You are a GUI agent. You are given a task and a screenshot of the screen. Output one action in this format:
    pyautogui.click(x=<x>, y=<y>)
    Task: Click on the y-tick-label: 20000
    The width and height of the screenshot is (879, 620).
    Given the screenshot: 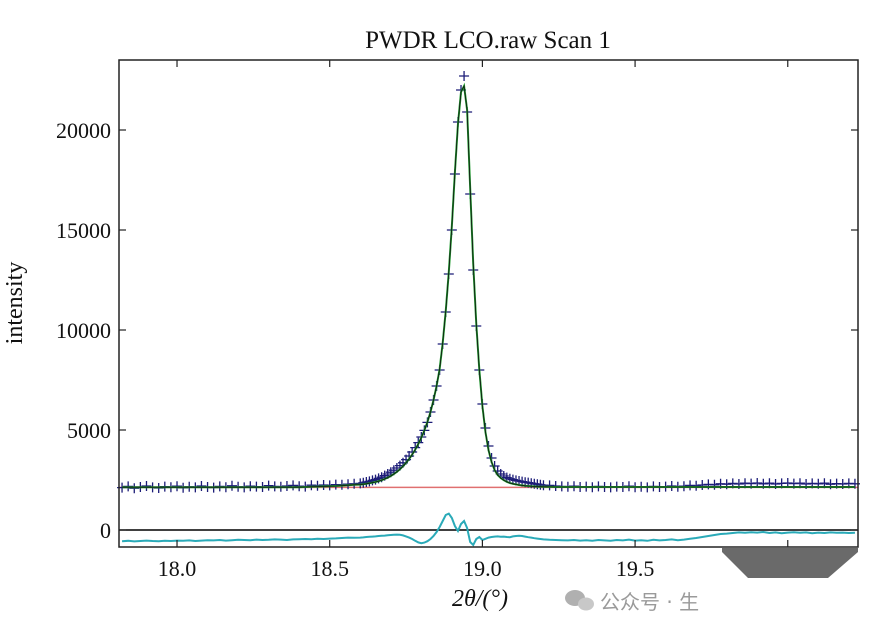 What is the action you would take?
    pyautogui.click(x=83, y=130)
    